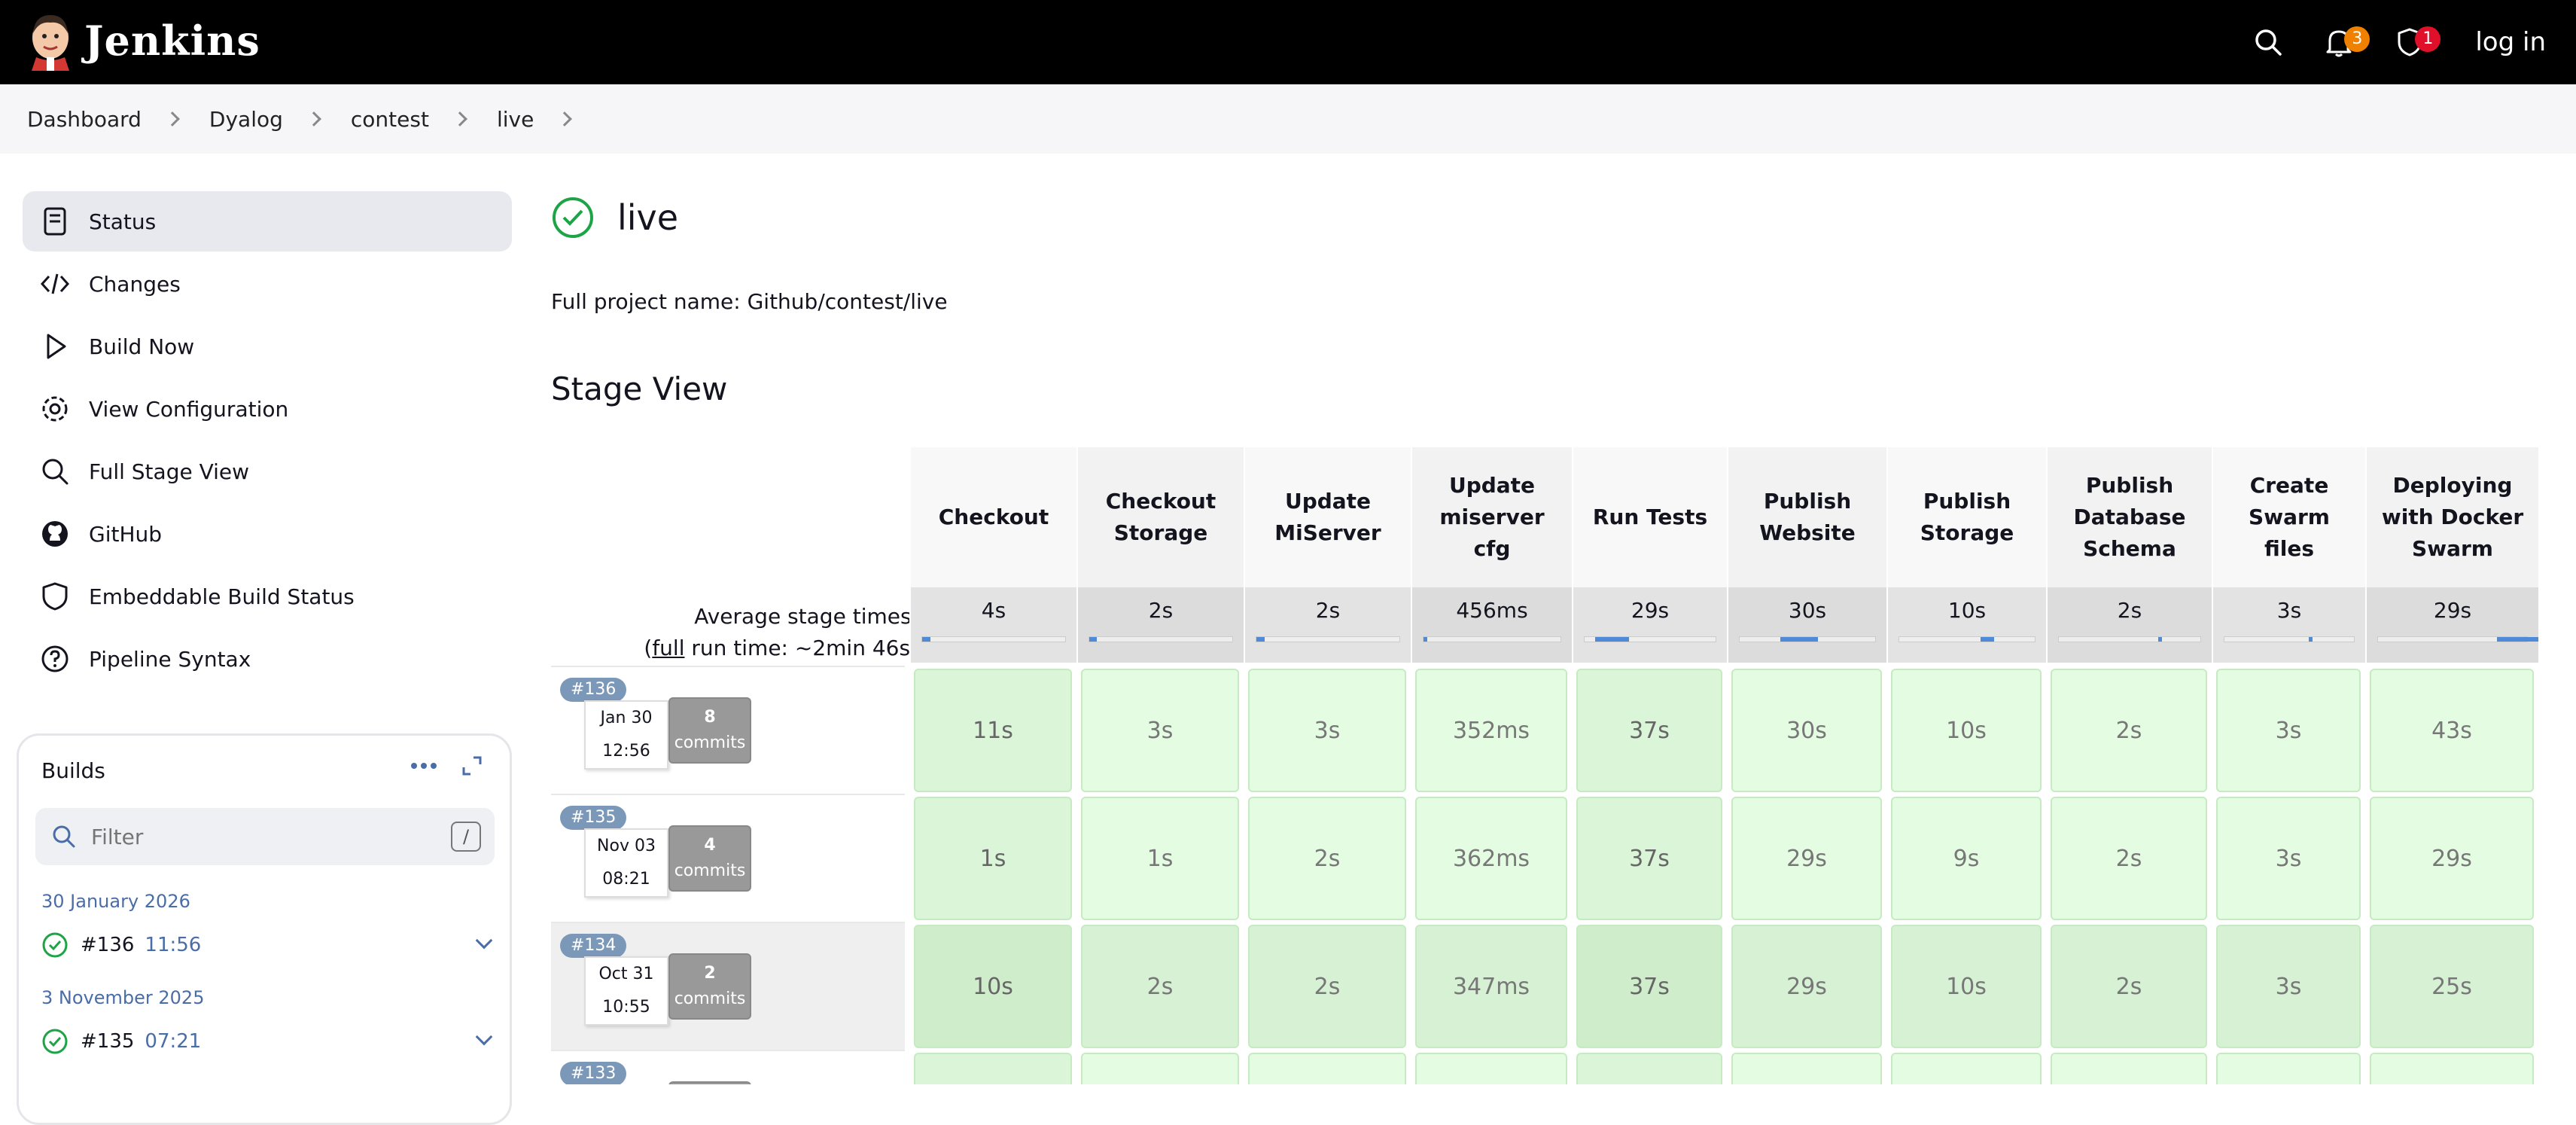 This screenshot has width=2576, height=1125. I want to click on stage-cell: 9s, so click(1967, 858).